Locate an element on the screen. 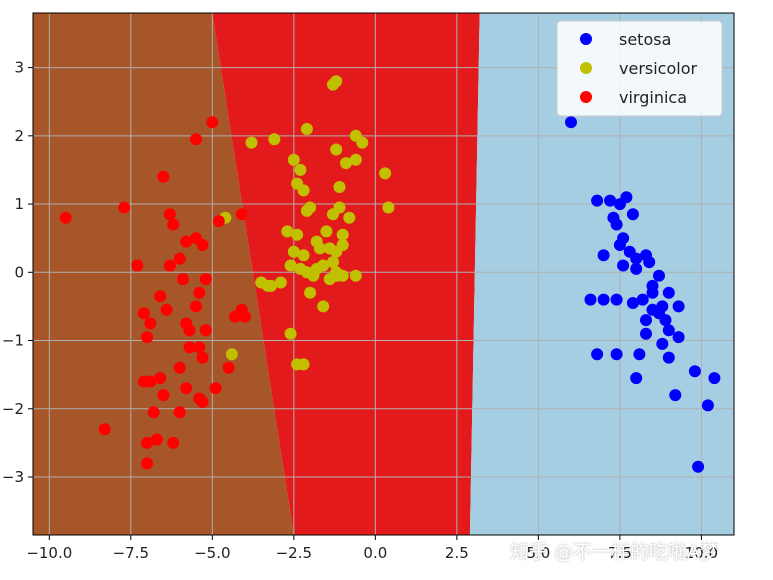 Image resolution: width=773 pixels, height=580 pixels. x-tick-label: −7.5 is located at coordinates (131, 553).